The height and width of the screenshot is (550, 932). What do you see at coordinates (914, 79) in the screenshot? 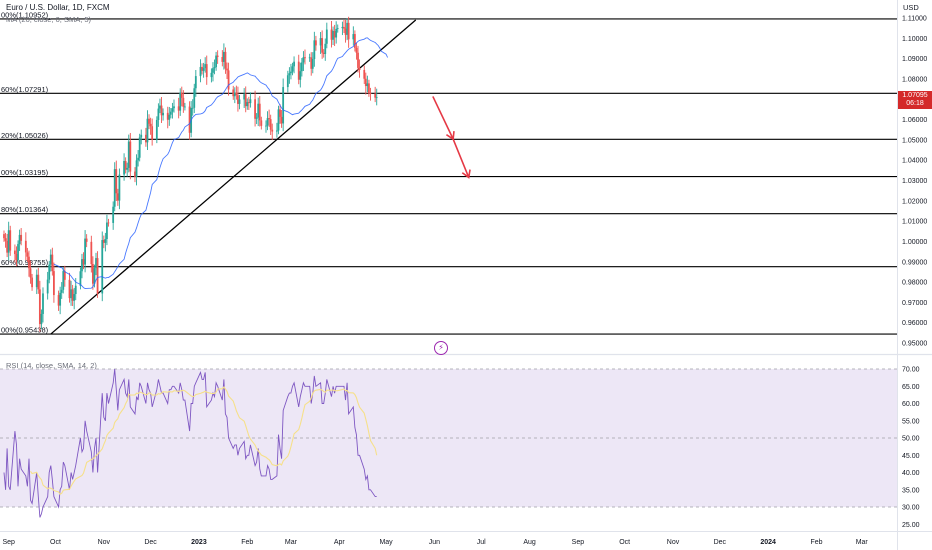
I see `price-tick-label: 1.08000` at bounding box center [914, 79].